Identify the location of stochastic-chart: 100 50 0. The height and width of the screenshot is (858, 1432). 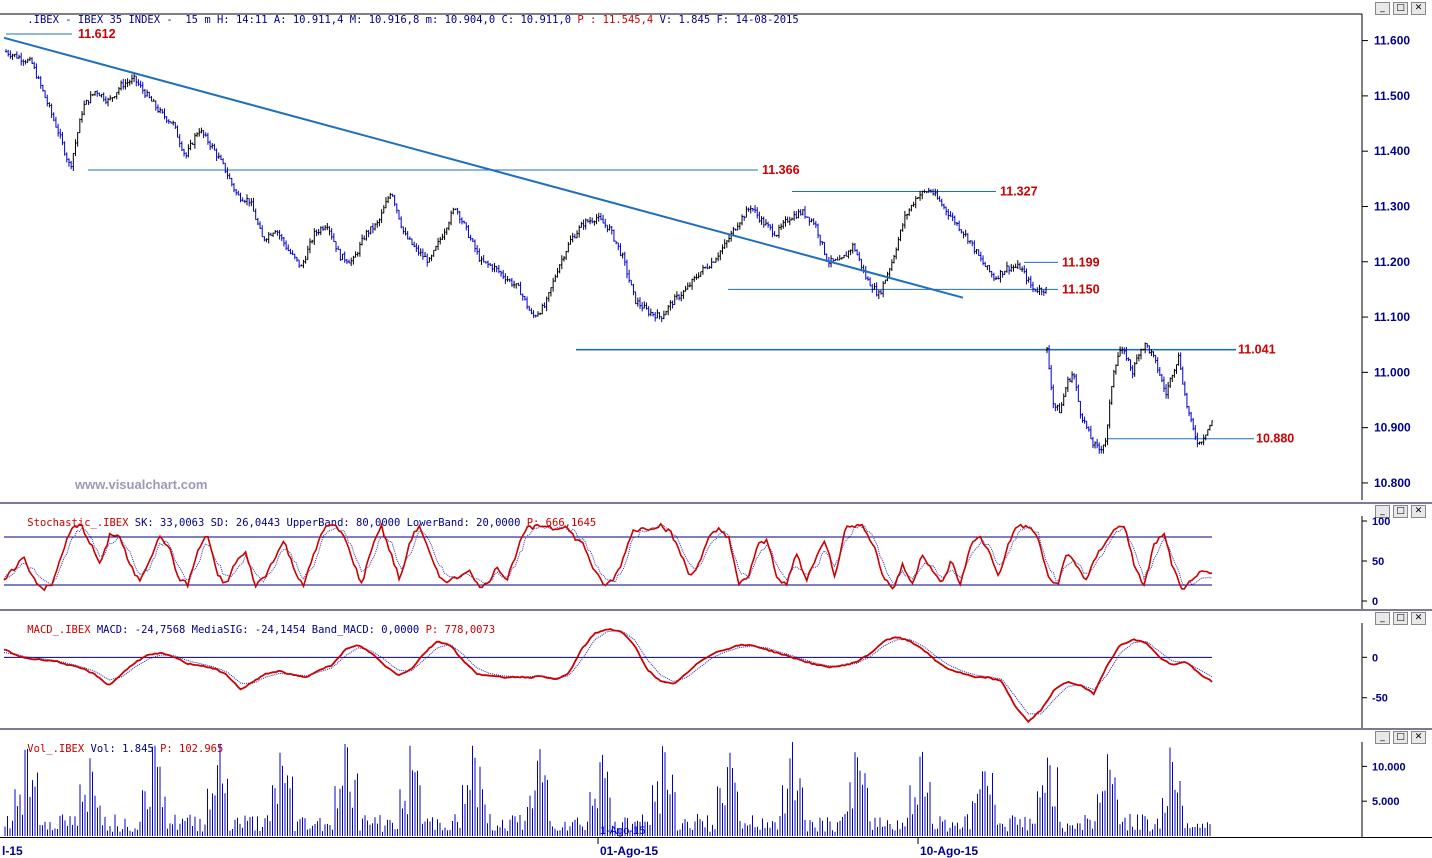
(716, 556).